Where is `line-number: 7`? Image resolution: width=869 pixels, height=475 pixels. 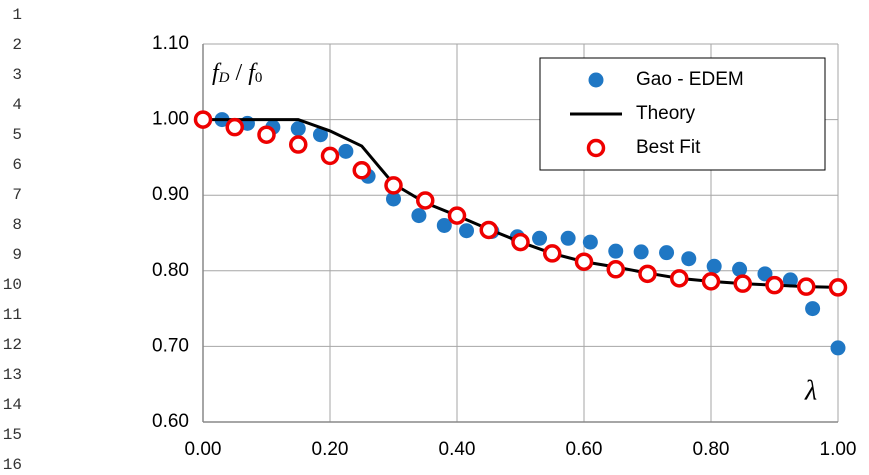 line-number: 7 is located at coordinates (17, 195).